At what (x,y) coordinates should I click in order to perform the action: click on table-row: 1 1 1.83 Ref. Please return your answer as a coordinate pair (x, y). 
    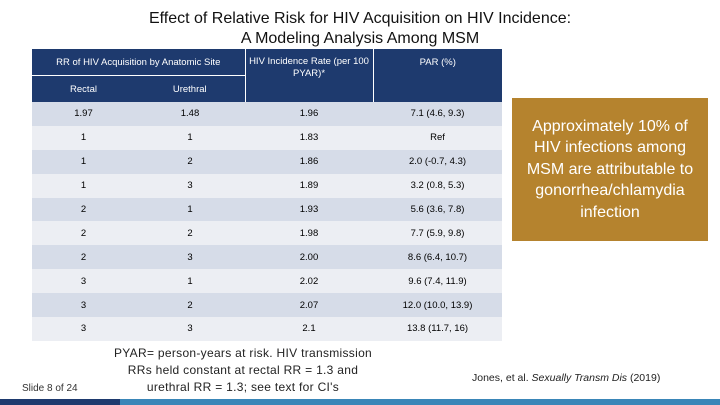
    Looking at the image, I should click on (267, 137).